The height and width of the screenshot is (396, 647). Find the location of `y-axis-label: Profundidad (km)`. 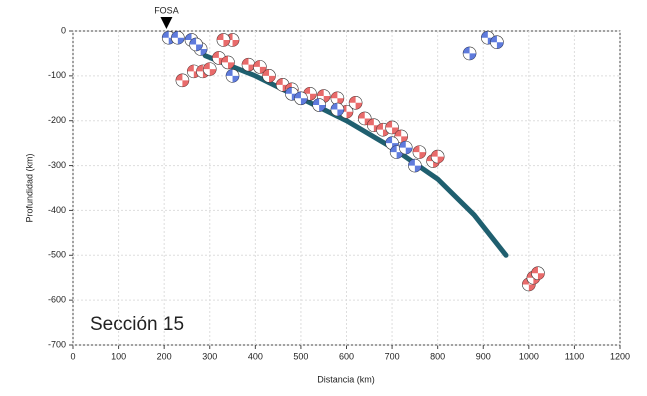

y-axis-label: Profundidad (km) is located at coordinates (29, 187).